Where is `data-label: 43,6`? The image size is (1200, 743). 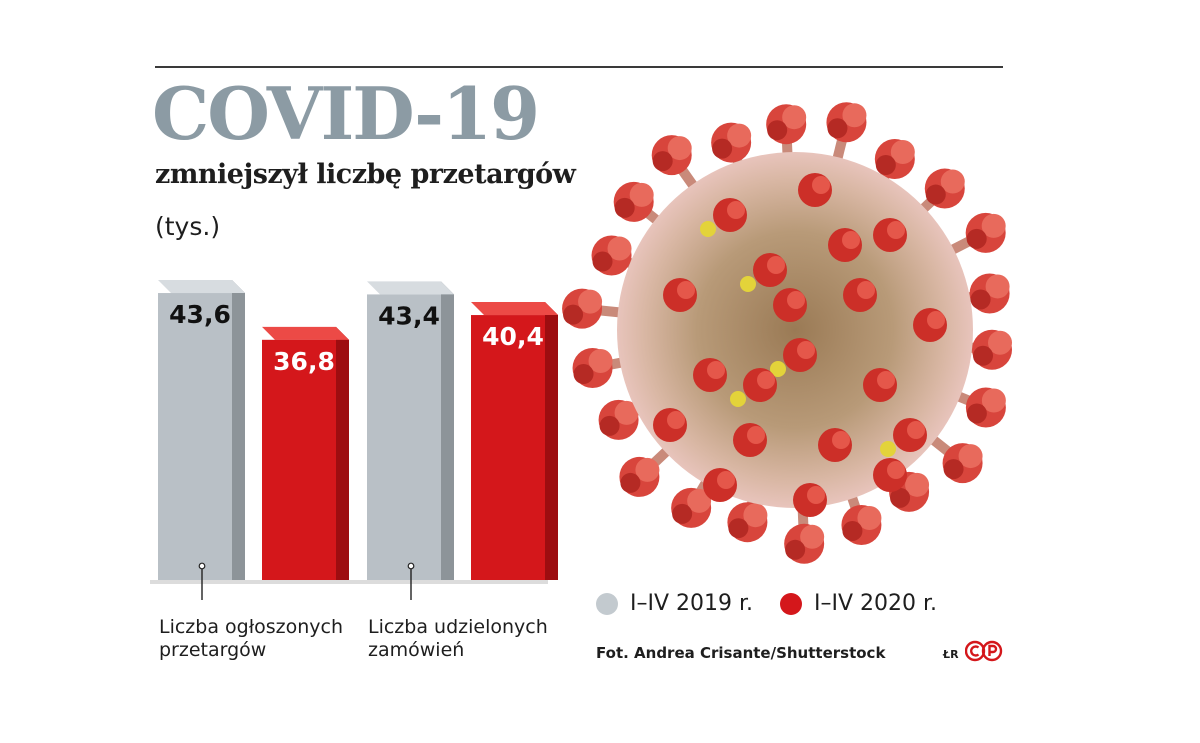 data-label: 43,6 is located at coordinates (200, 314).